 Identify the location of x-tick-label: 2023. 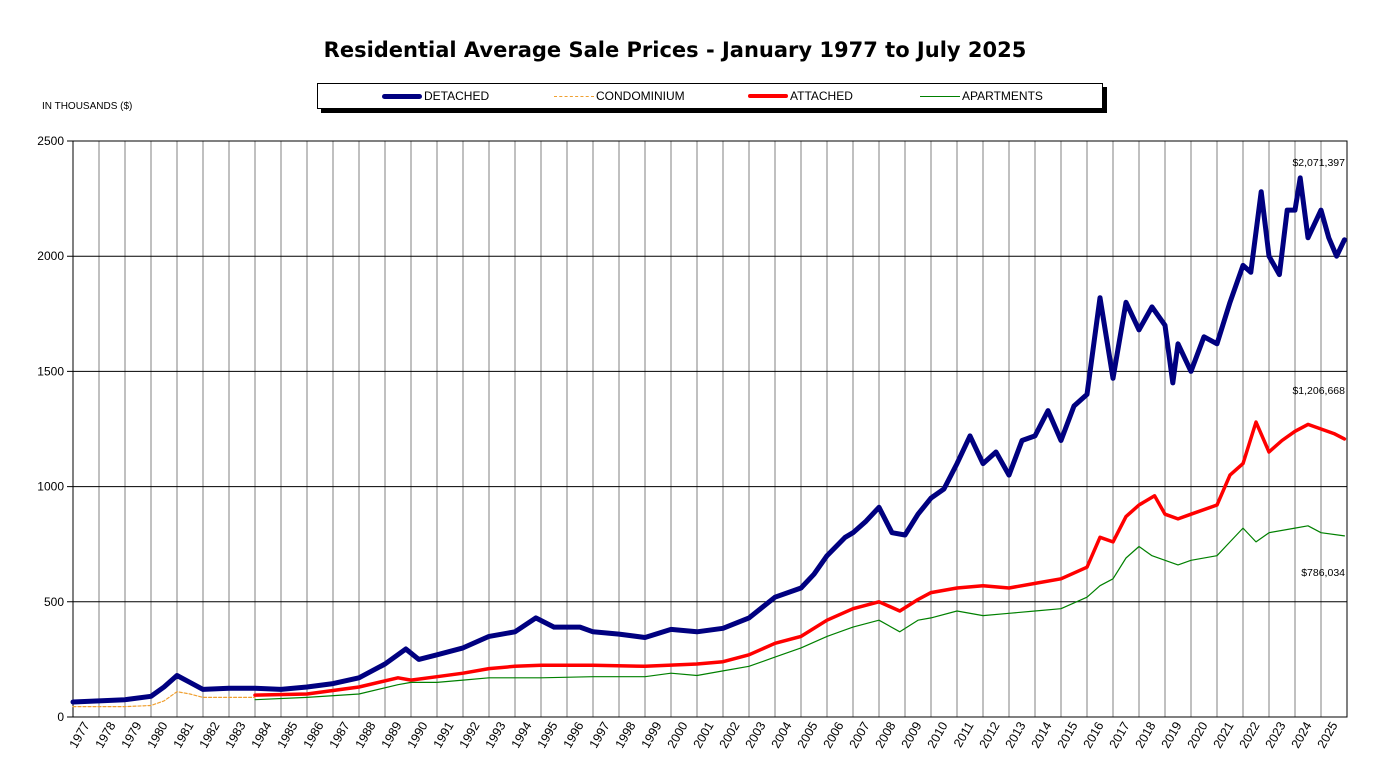
(1276, 734).